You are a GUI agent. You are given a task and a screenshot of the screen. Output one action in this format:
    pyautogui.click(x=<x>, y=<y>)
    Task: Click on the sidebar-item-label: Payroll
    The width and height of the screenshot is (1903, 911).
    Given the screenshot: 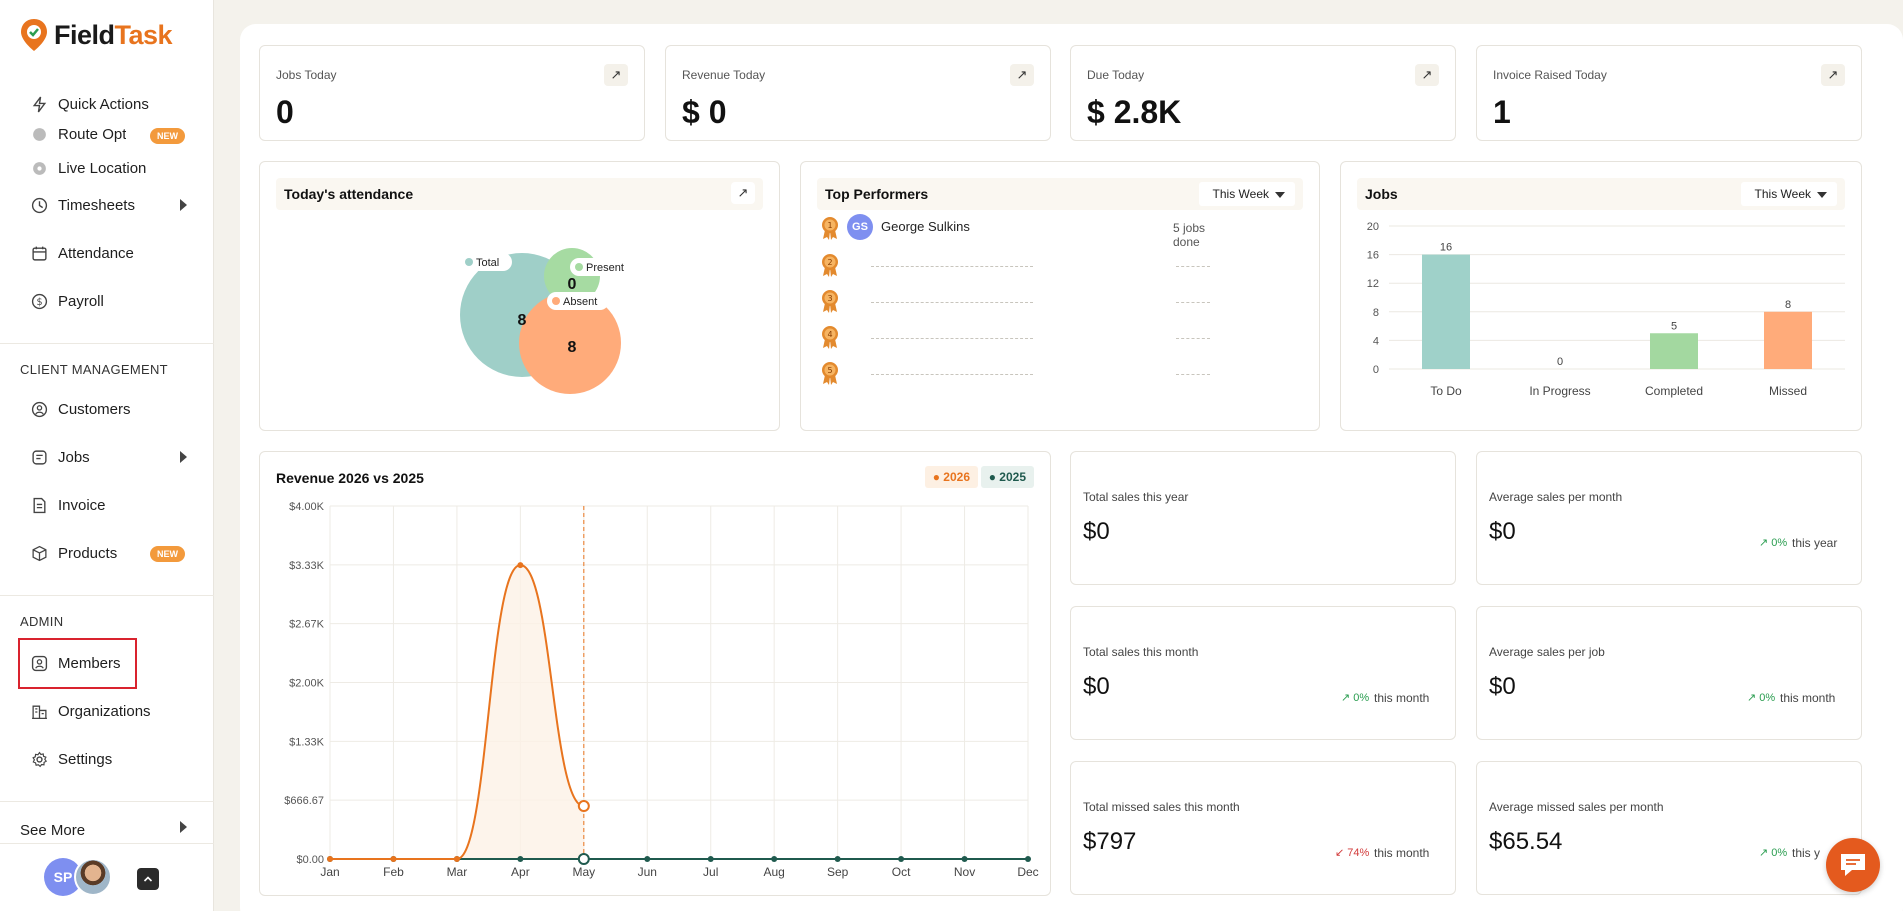 What is the action you would take?
    pyautogui.click(x=81, y=301)
    